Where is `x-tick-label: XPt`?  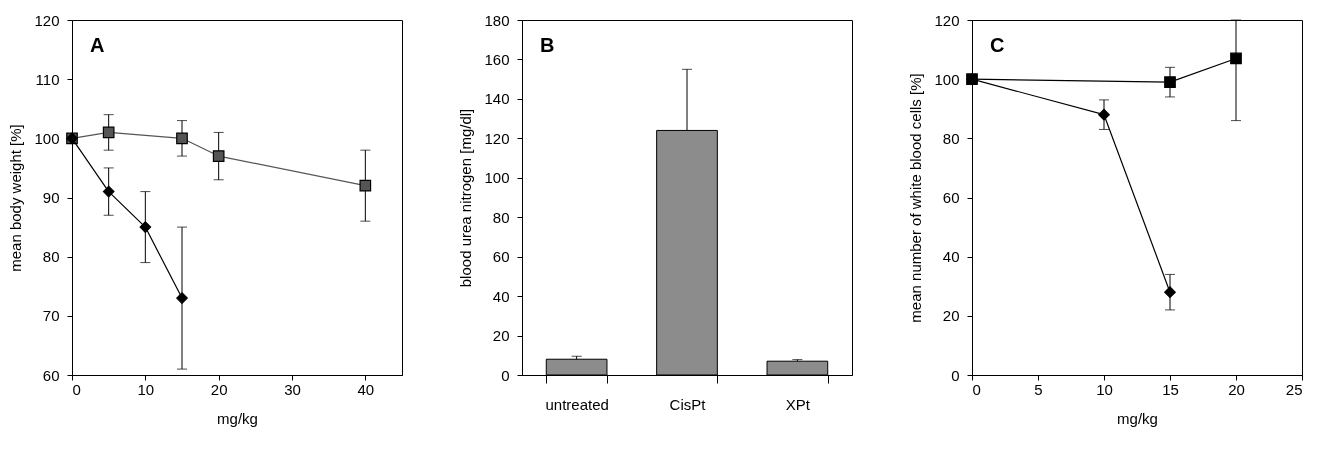
x-tick-label: XPt is located at coordinates (798, 404).